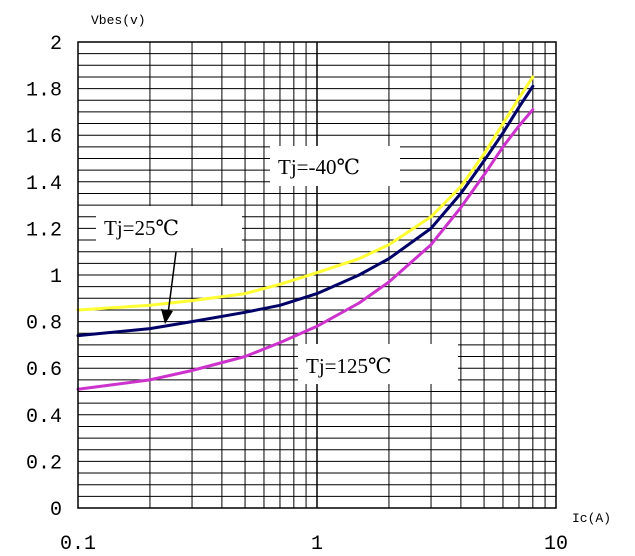 The width and height of the screenshot is (635, 556). I want to click on y-tick-label: 2, so click(56, 44).